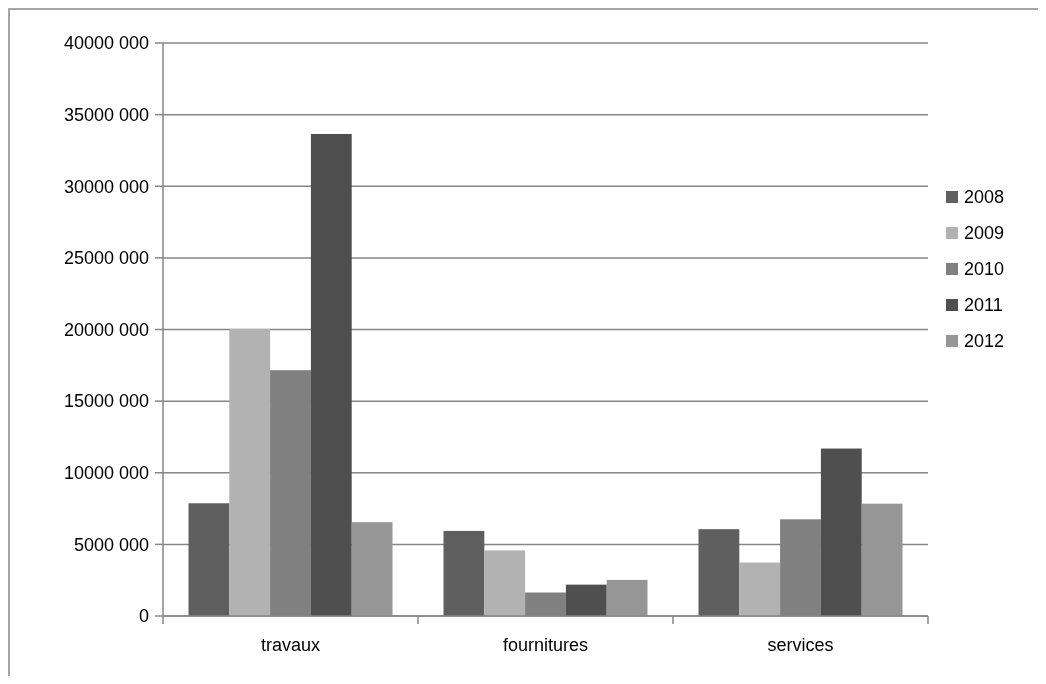 The image size is (1046, 684). What do you see at coordinates (106, 43) in the screenshot?
I see `y-tick-label: 40000 000` at bounding box center [106, 43].